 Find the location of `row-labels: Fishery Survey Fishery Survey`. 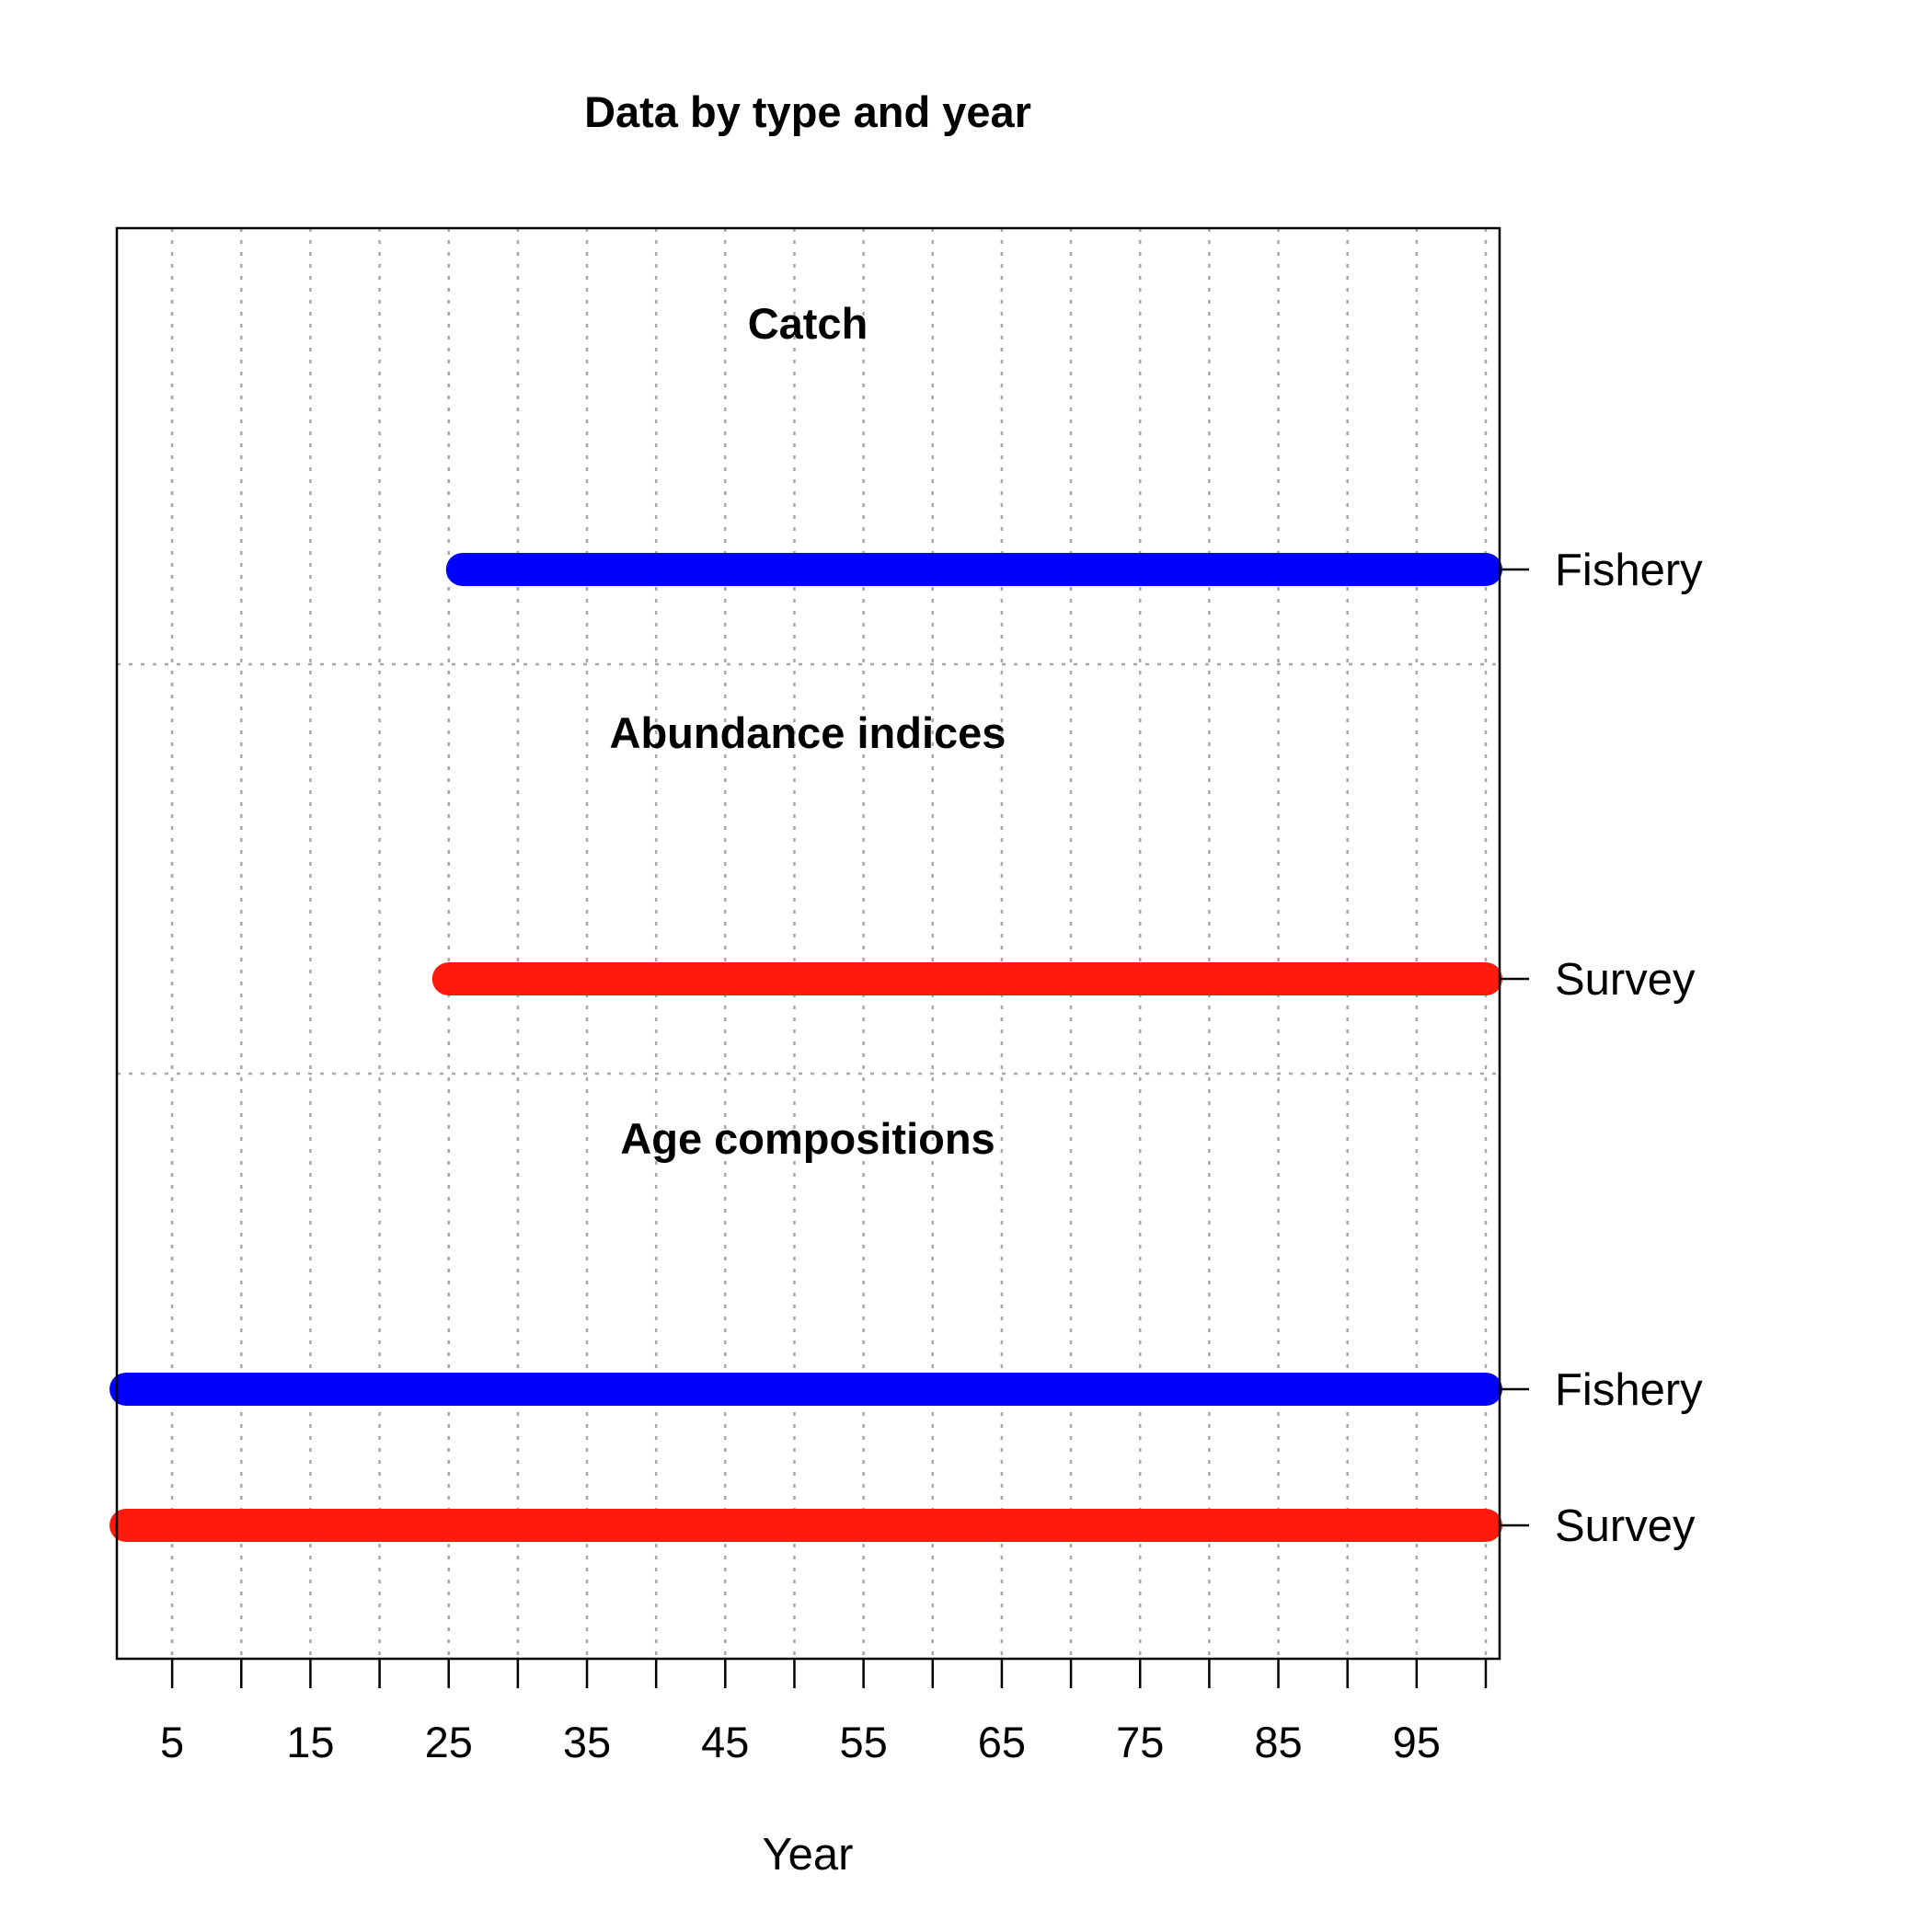

row-labels: Fishery Survey Fishery Survey is located at coordinates (1601, 1048).